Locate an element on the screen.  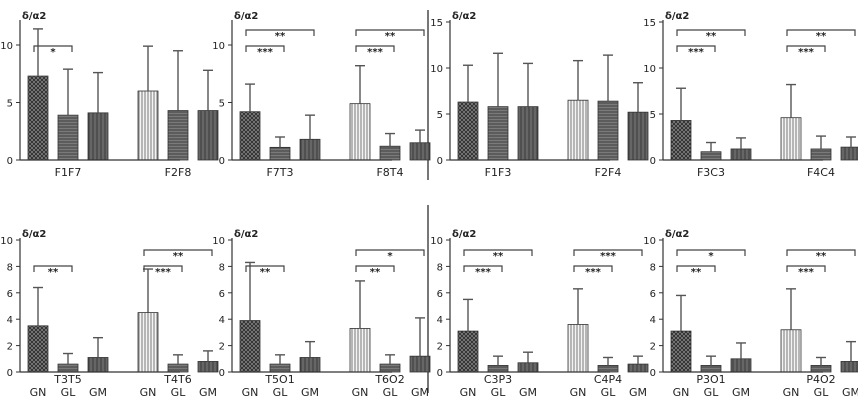
y-tick-label: 10 is located at coordinates (218, 241).